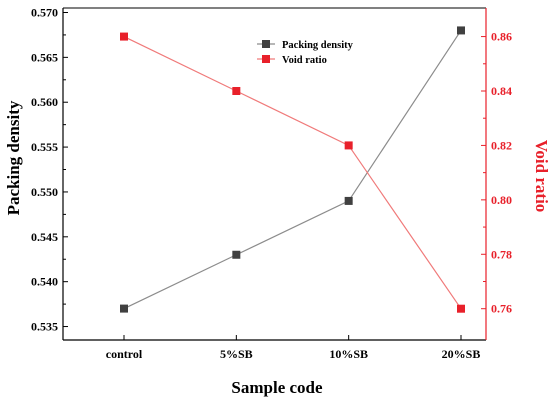 Image resolution: width=550 pixels, height=402 pixels. Describe the element at coordinates (44, 192) in the screenshot. I see `left-tick-label: 0.550` at that location.